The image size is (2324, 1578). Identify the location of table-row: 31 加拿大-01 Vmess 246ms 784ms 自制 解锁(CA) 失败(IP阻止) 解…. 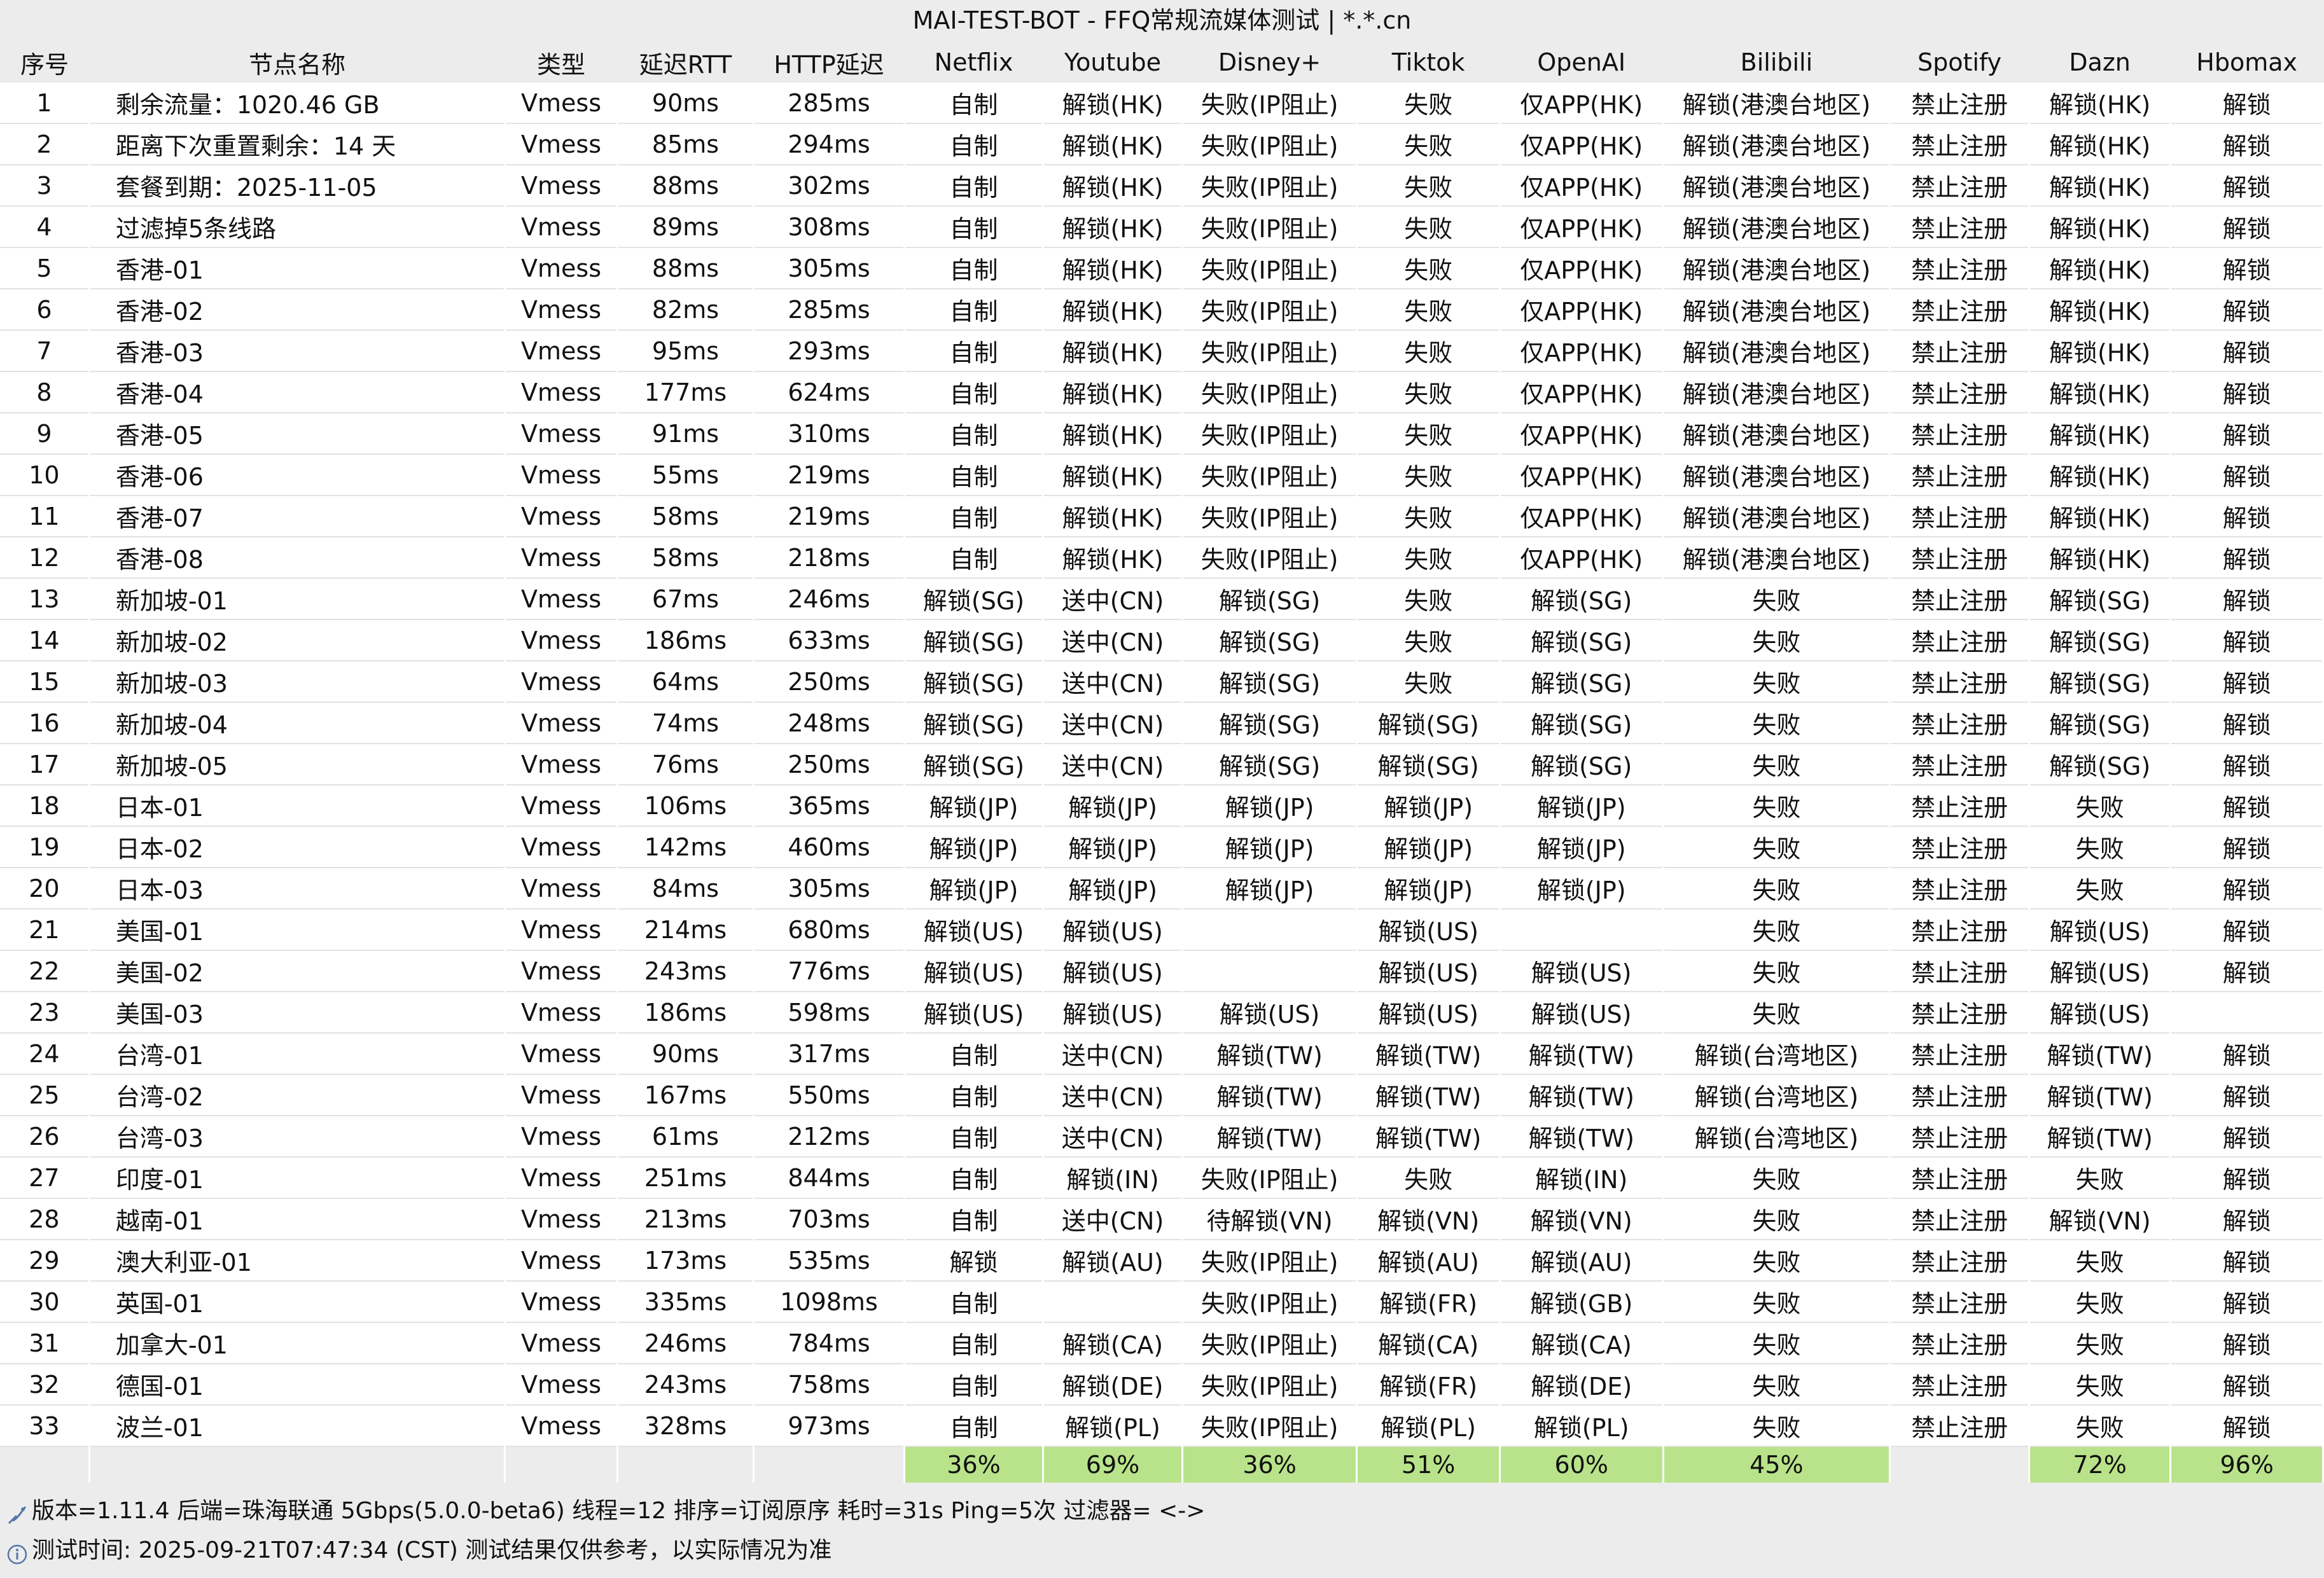
(1162, 1343).